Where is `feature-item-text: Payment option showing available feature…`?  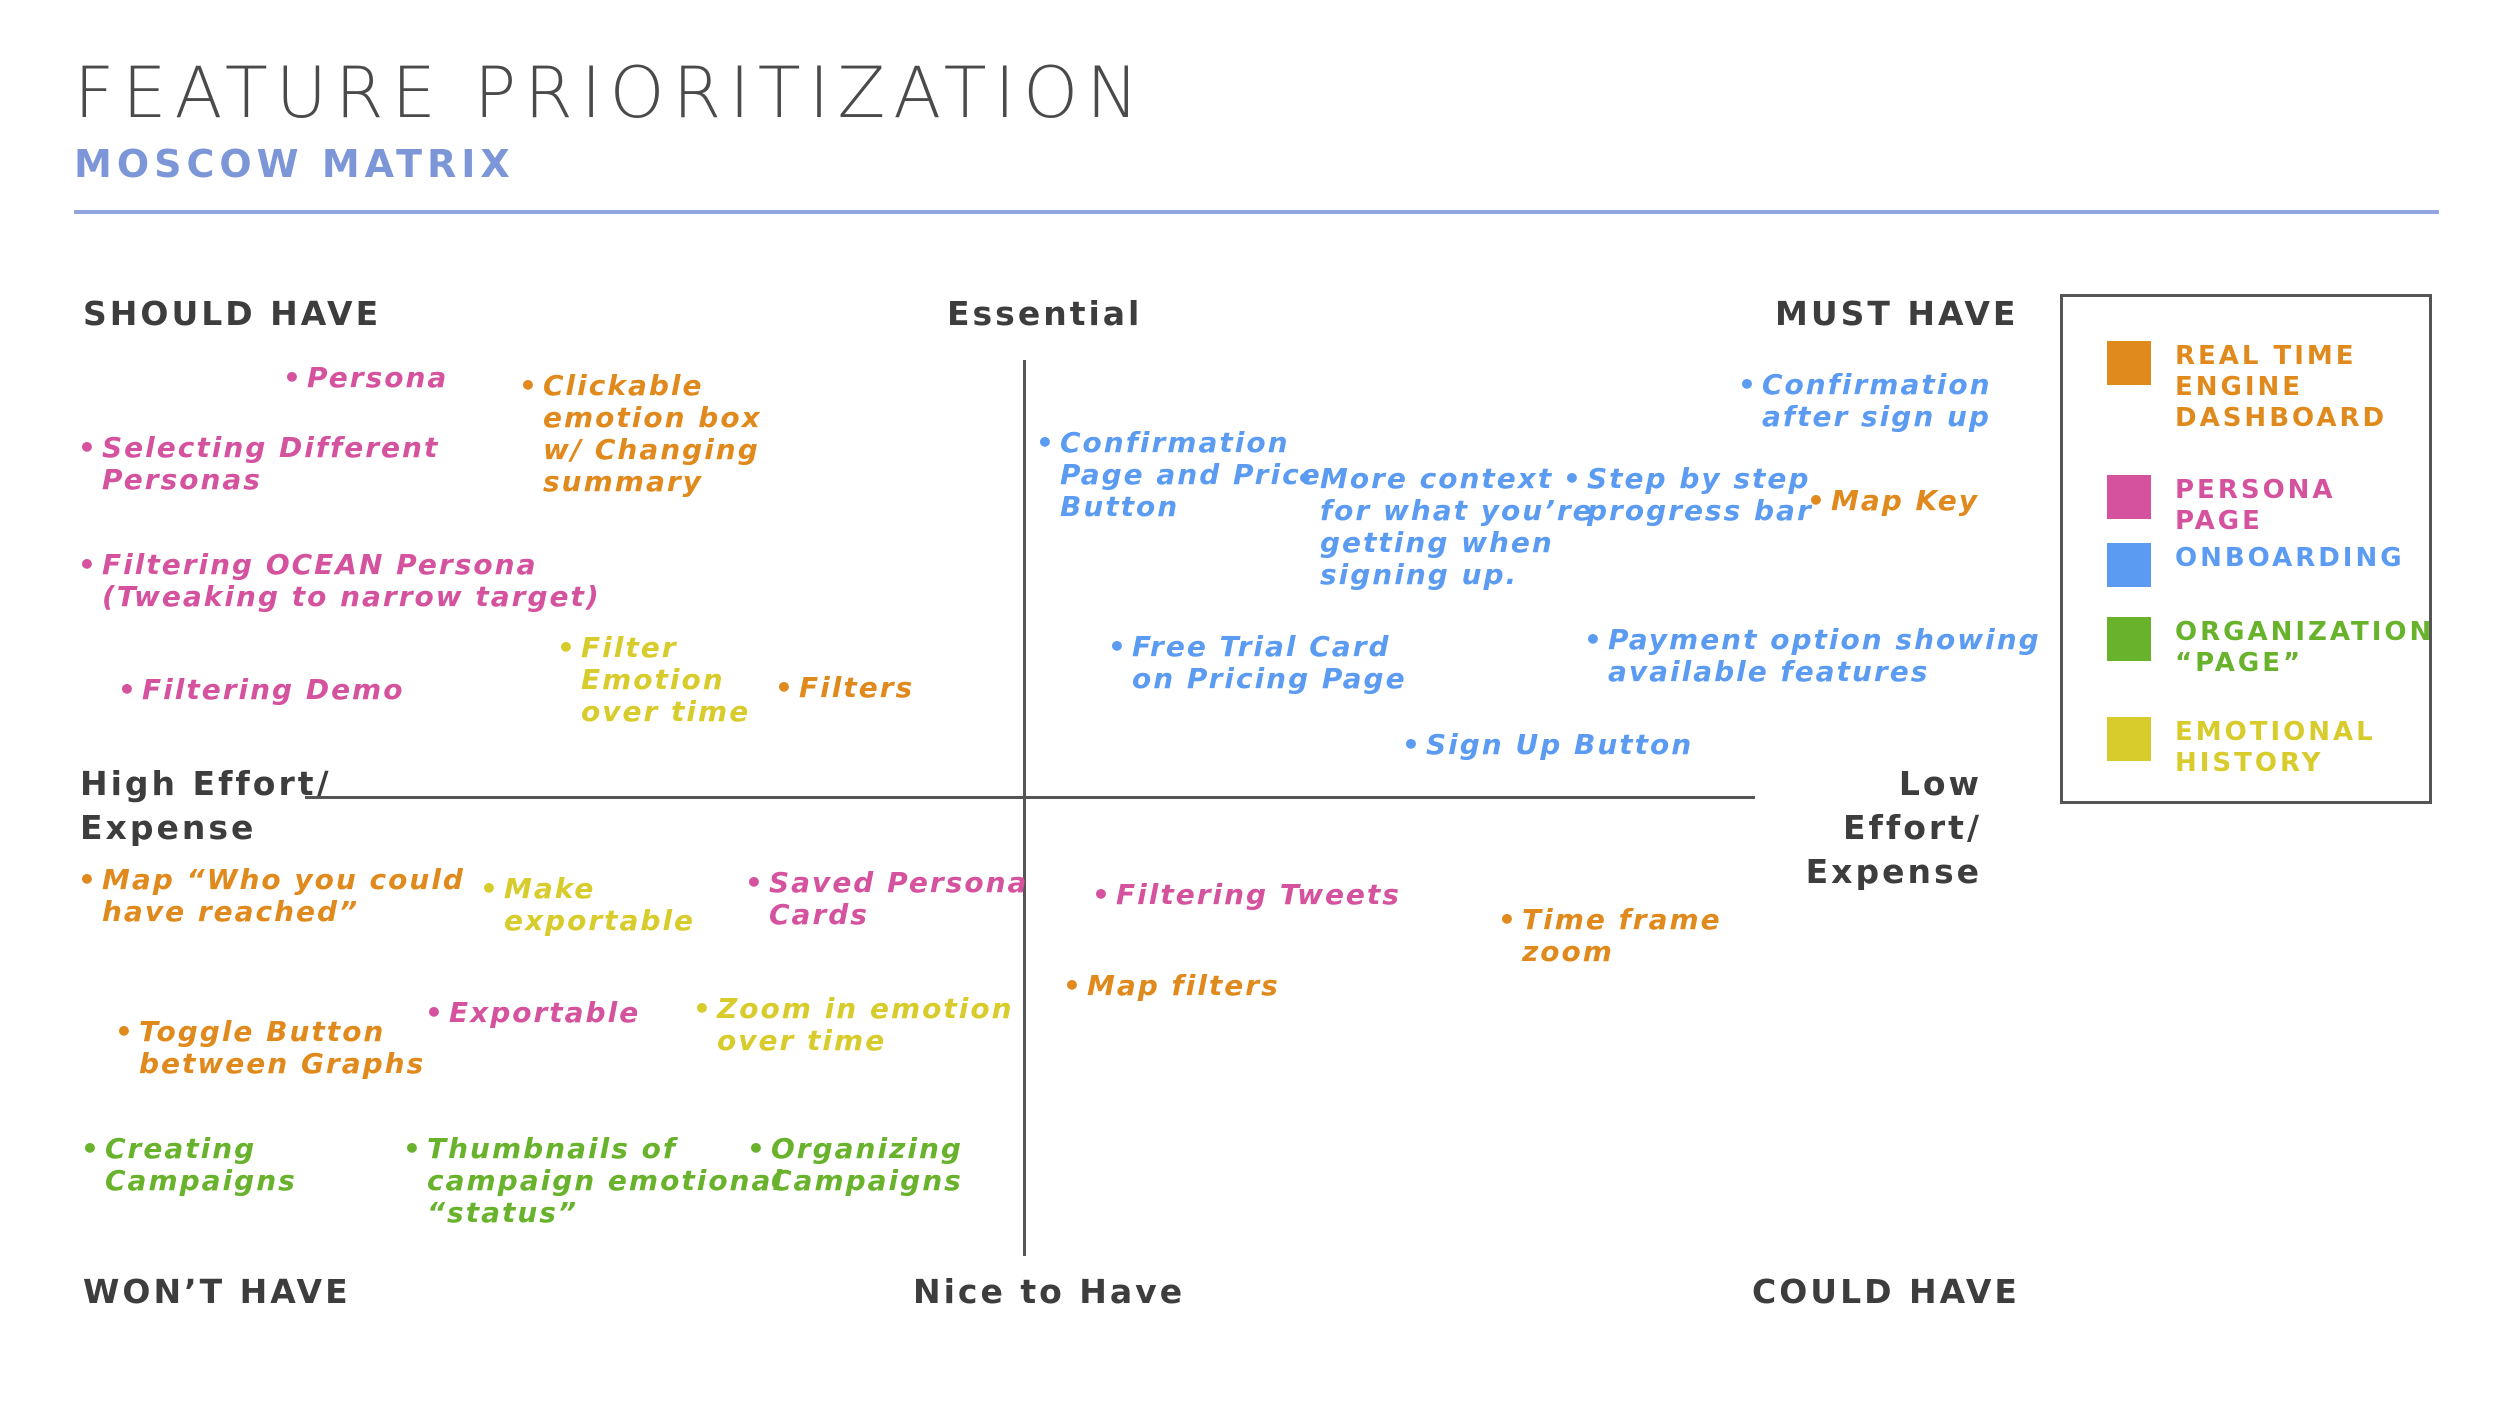
feature-item-text: Payment option showing available feature… is located at coordinates (1824, 655).